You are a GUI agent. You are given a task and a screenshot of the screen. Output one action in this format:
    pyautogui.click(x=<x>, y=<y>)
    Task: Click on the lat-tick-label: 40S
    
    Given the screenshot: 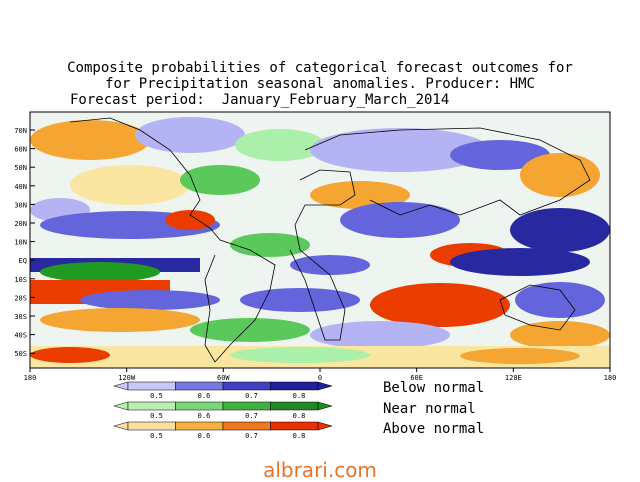 What is the action you would take?
    pyautogui.click(x=20, y=336)
    